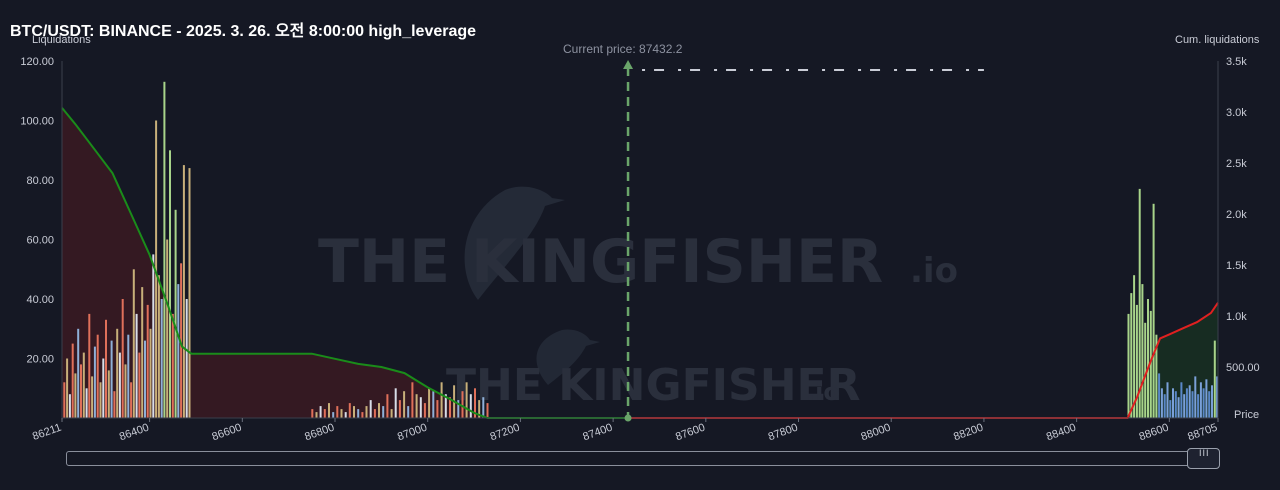 The width and height of the screenshot is (1280, 490). Describe the element at coordinates (134, 433) in the screenshot. I see `x-tick-label: 86400` at that location.